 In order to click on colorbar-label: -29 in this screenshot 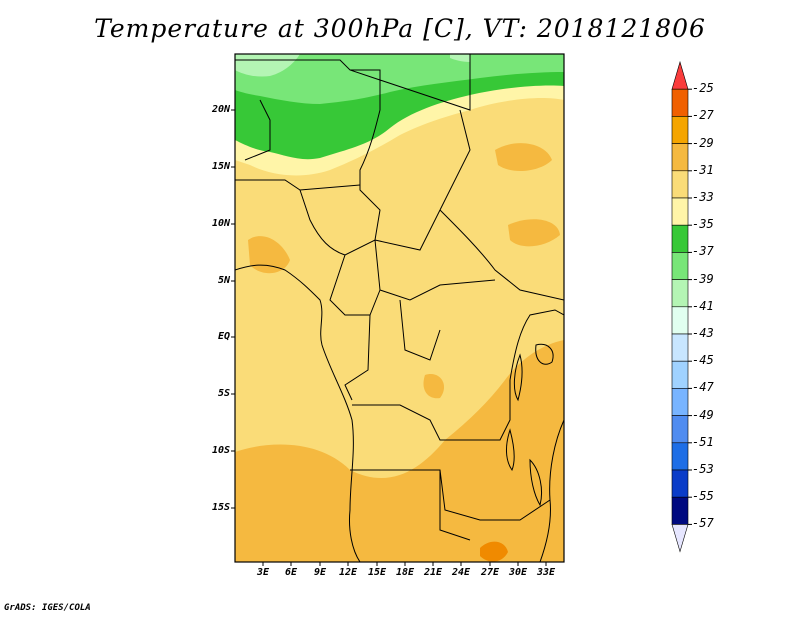, I will do `click(703, 142)`.